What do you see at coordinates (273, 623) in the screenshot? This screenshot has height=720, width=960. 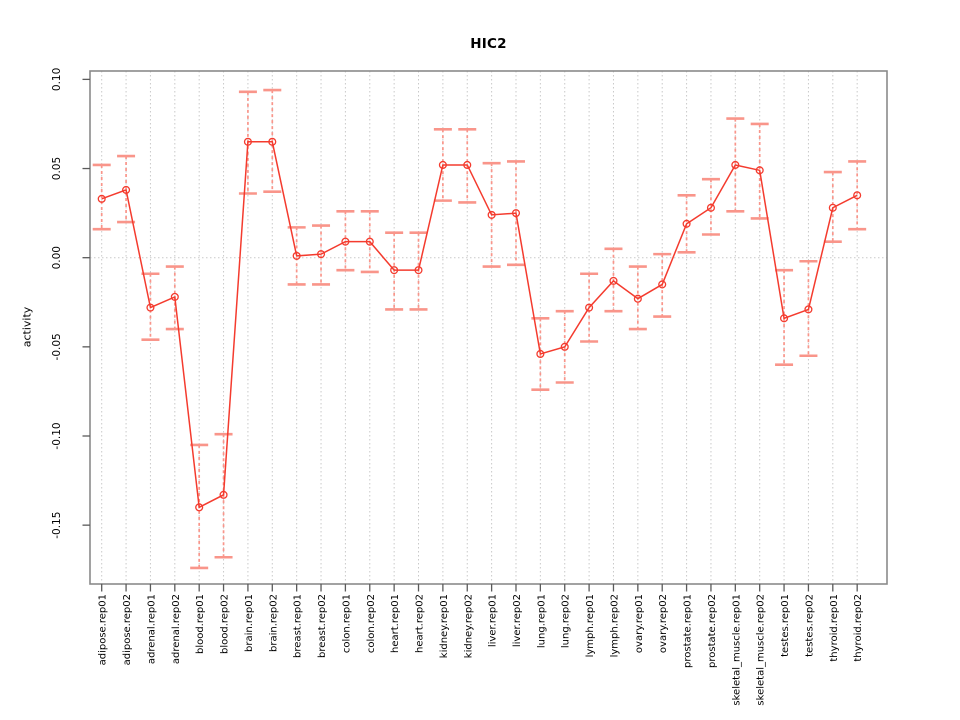 I see `x-tick-label: brain.rep02` at bounding box center [273, 623].